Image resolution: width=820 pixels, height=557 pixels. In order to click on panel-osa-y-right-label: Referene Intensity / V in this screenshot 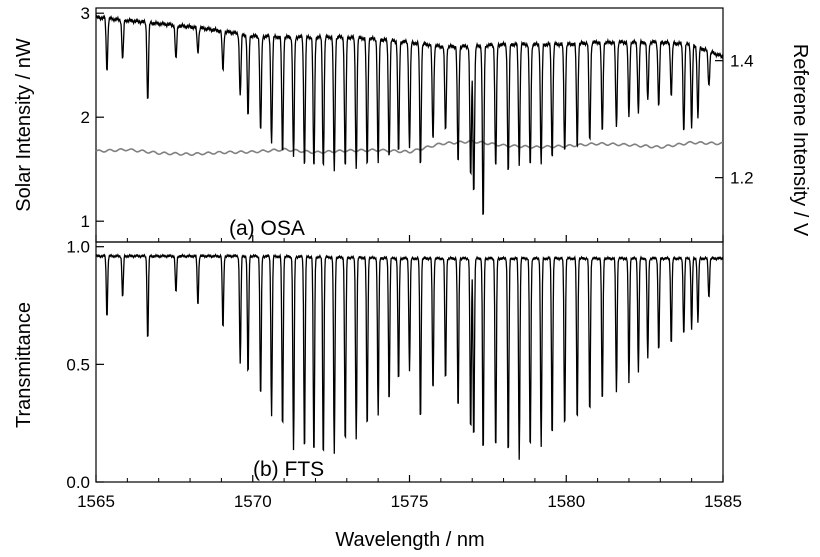, I will do `click(800, 140)`.